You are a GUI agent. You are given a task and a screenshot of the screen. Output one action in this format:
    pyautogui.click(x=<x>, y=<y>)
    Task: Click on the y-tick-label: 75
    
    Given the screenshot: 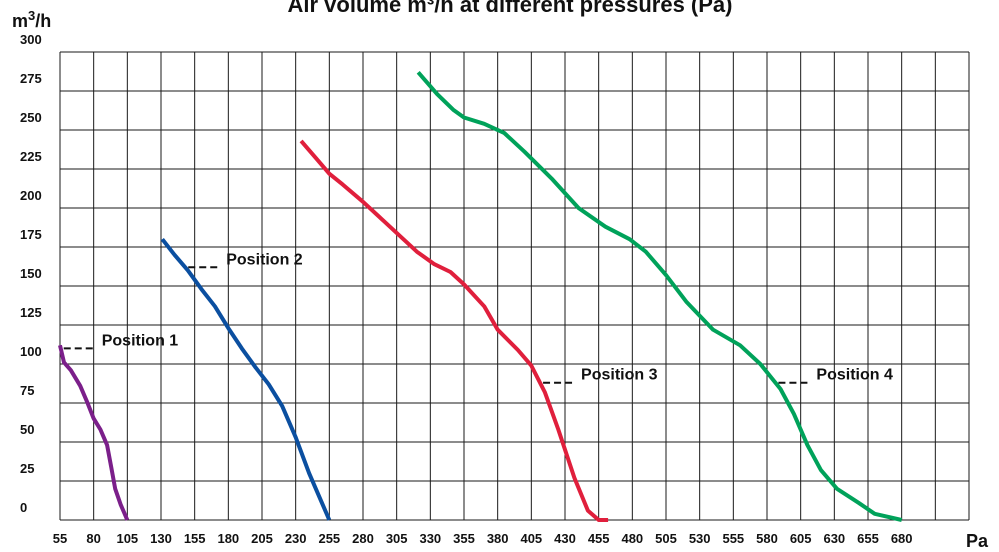 What is the action you would take?
    pyautogui.click(x=27, y=390)
    